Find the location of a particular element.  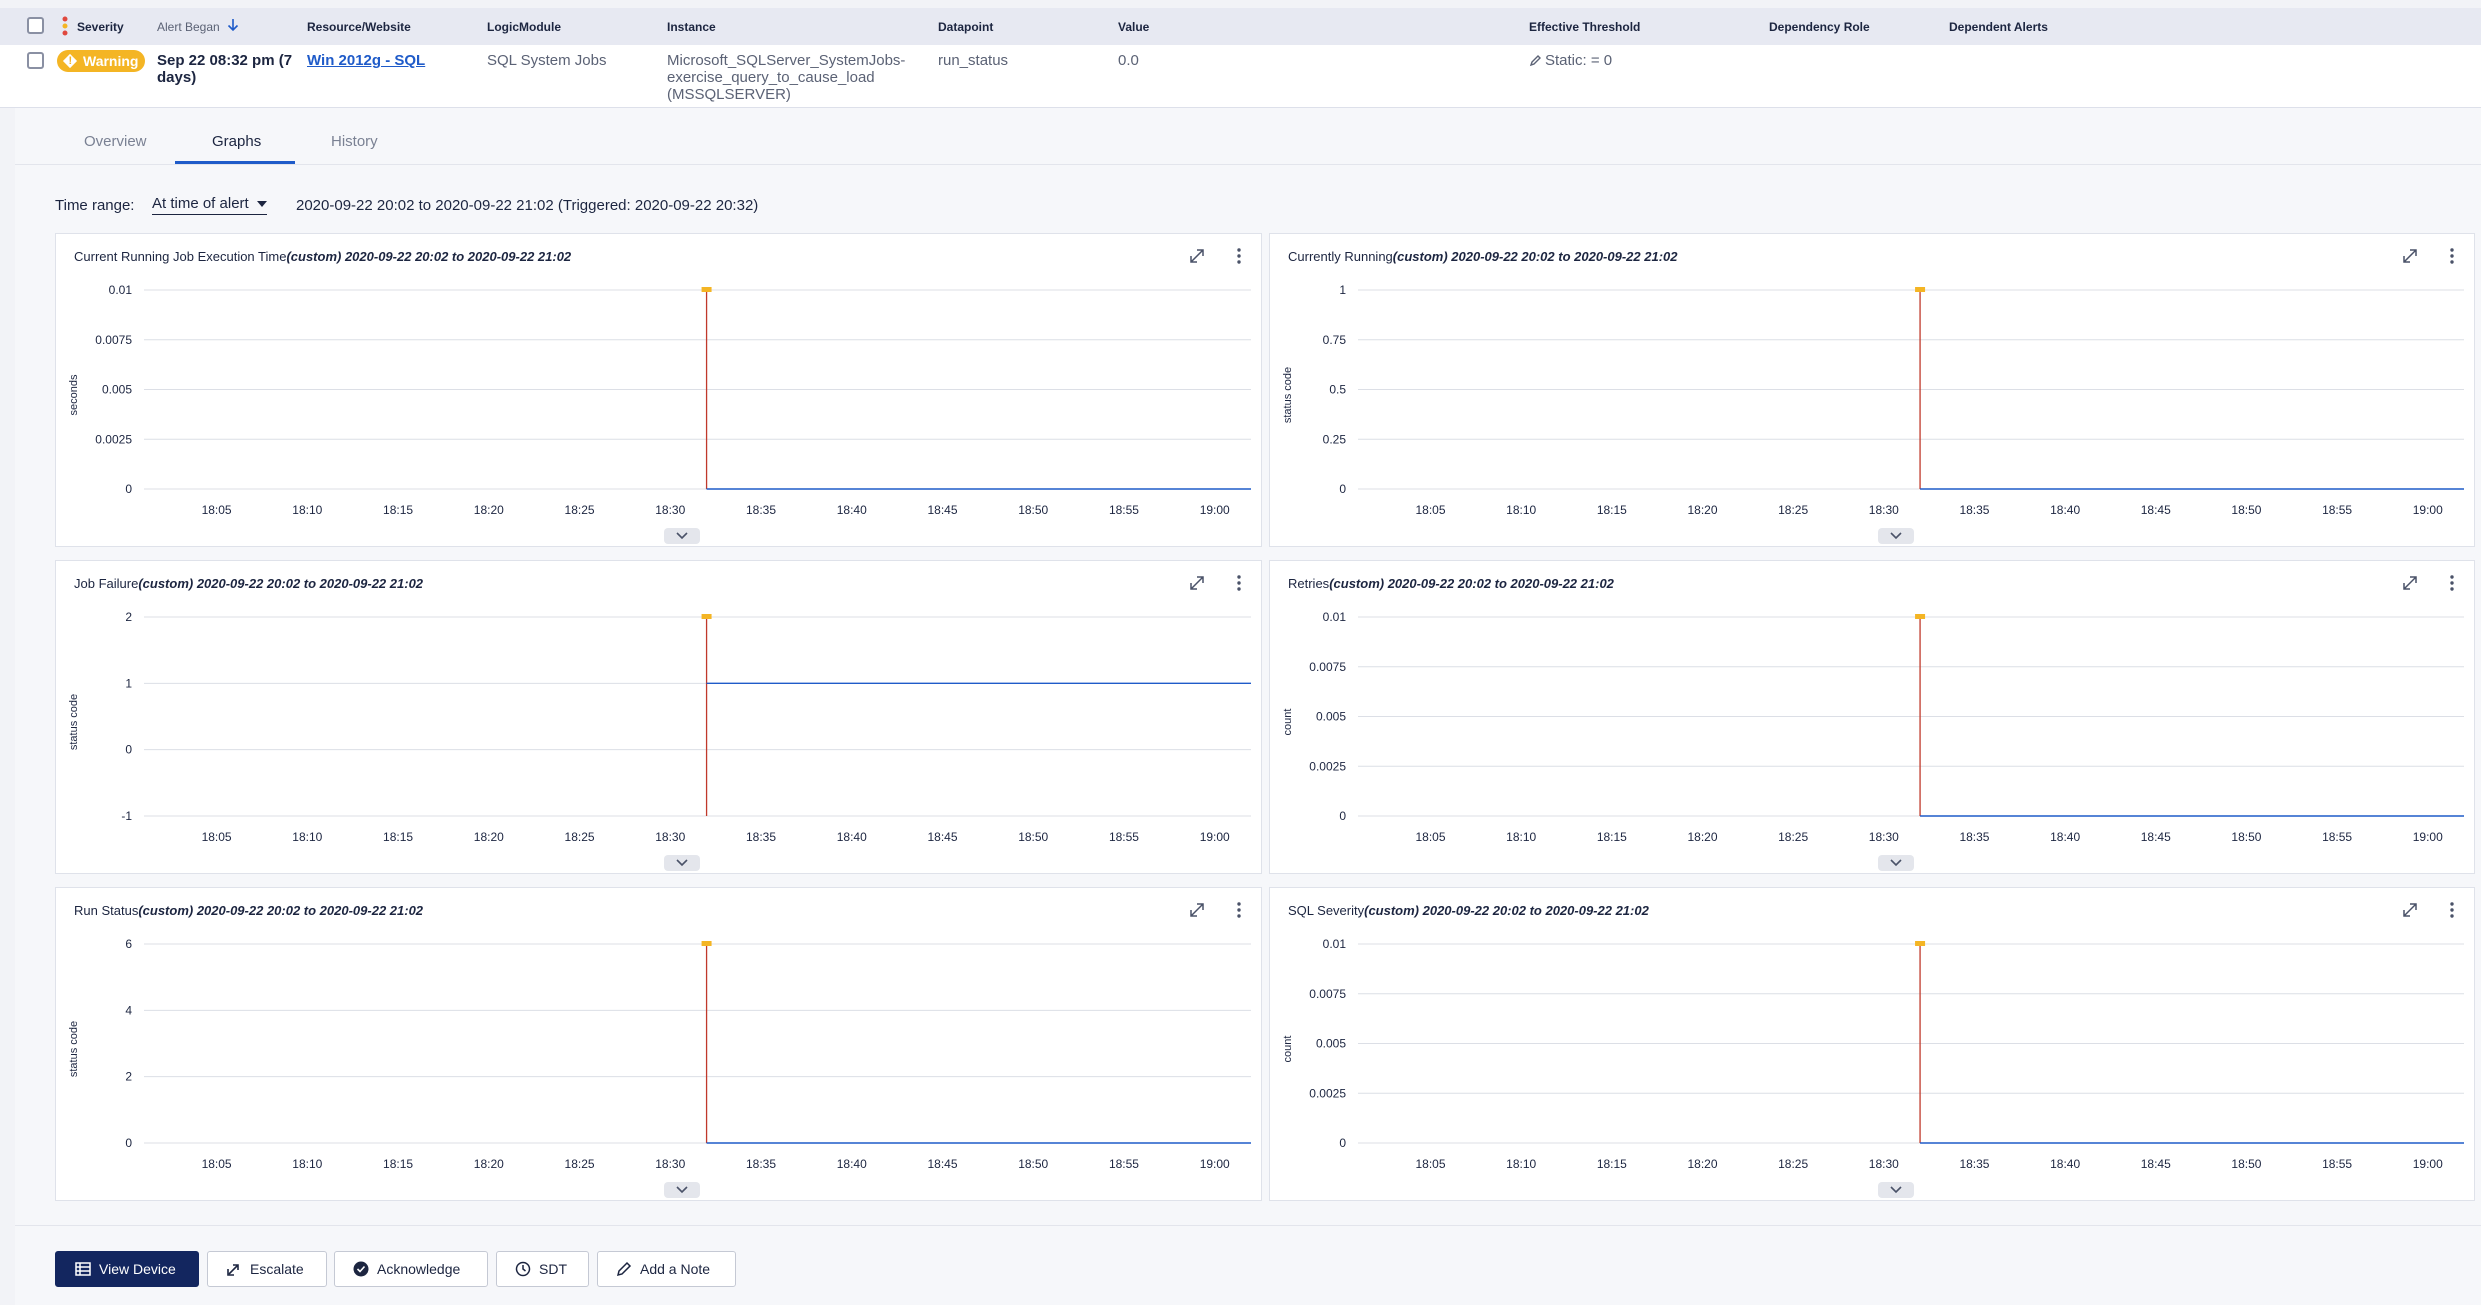

x-tick-label: 18:55 is located at coordinates (2337, 837).